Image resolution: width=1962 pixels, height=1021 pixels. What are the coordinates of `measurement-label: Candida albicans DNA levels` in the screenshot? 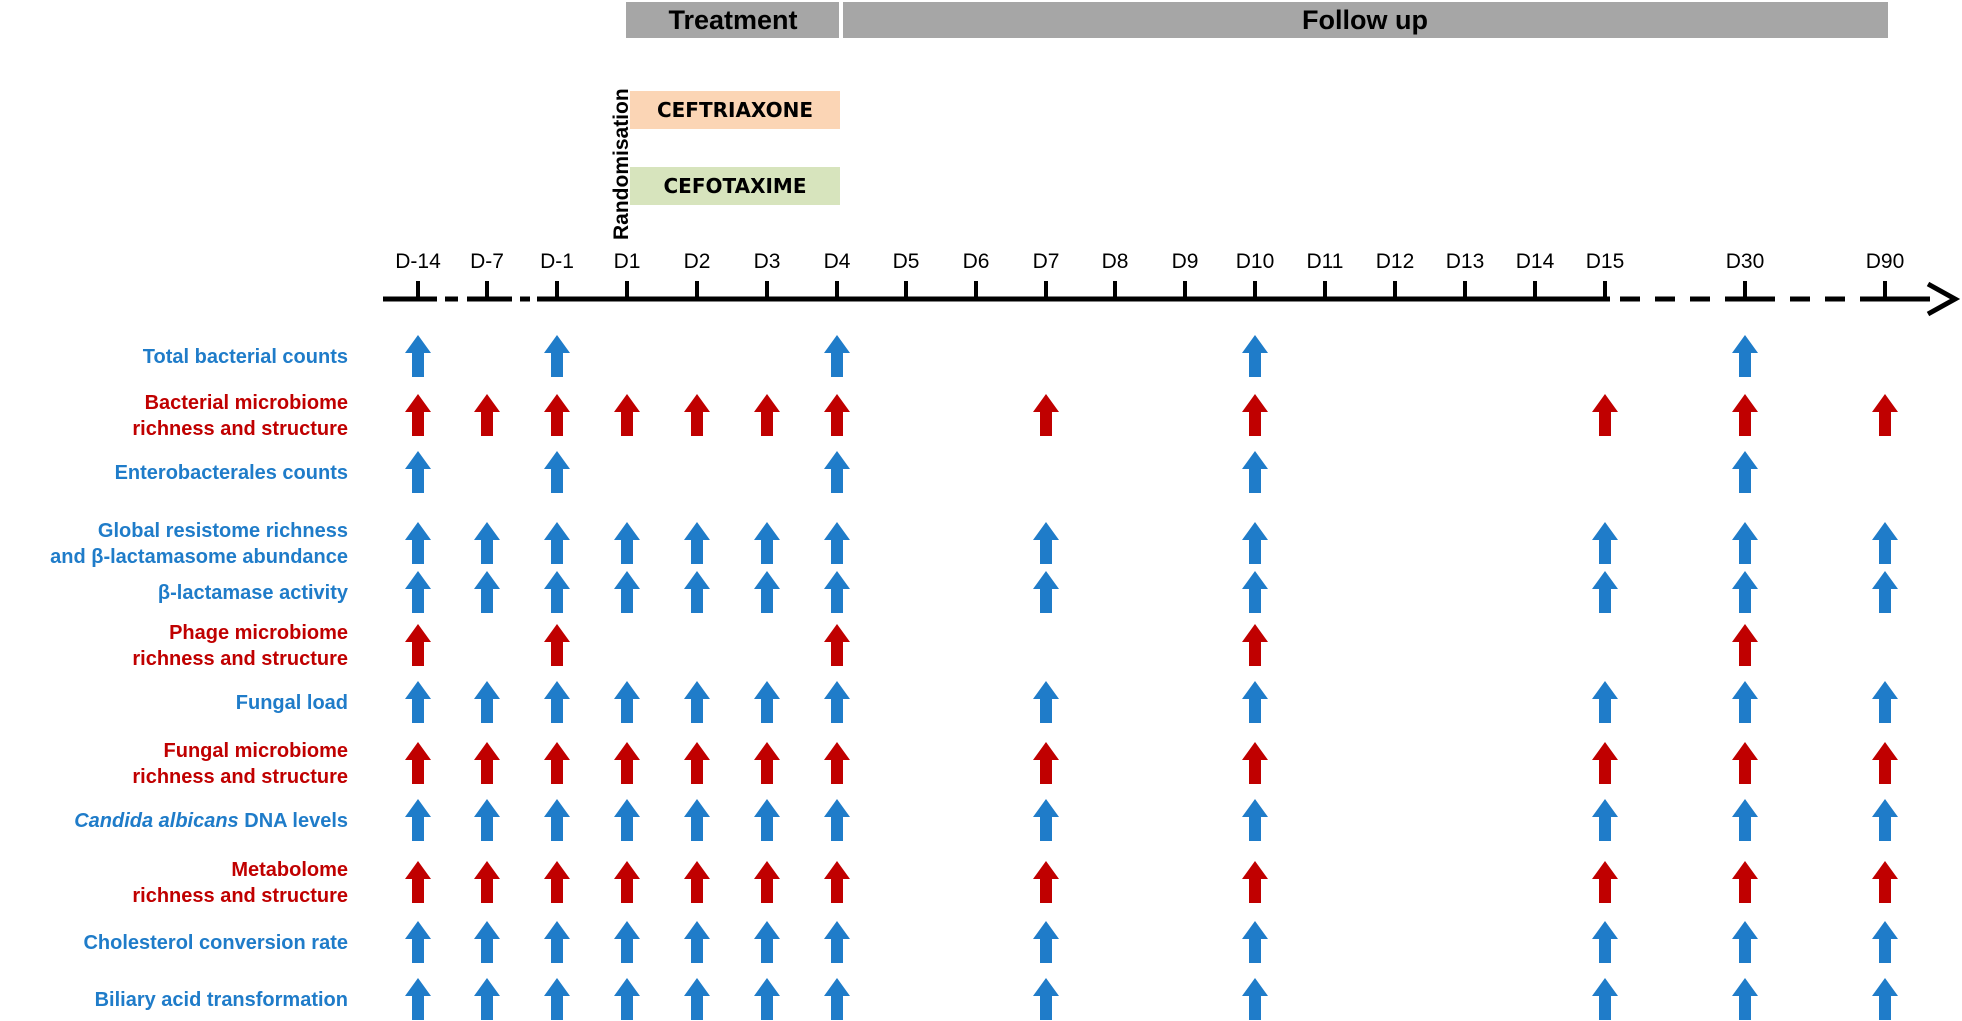 It's located at (211, 821).